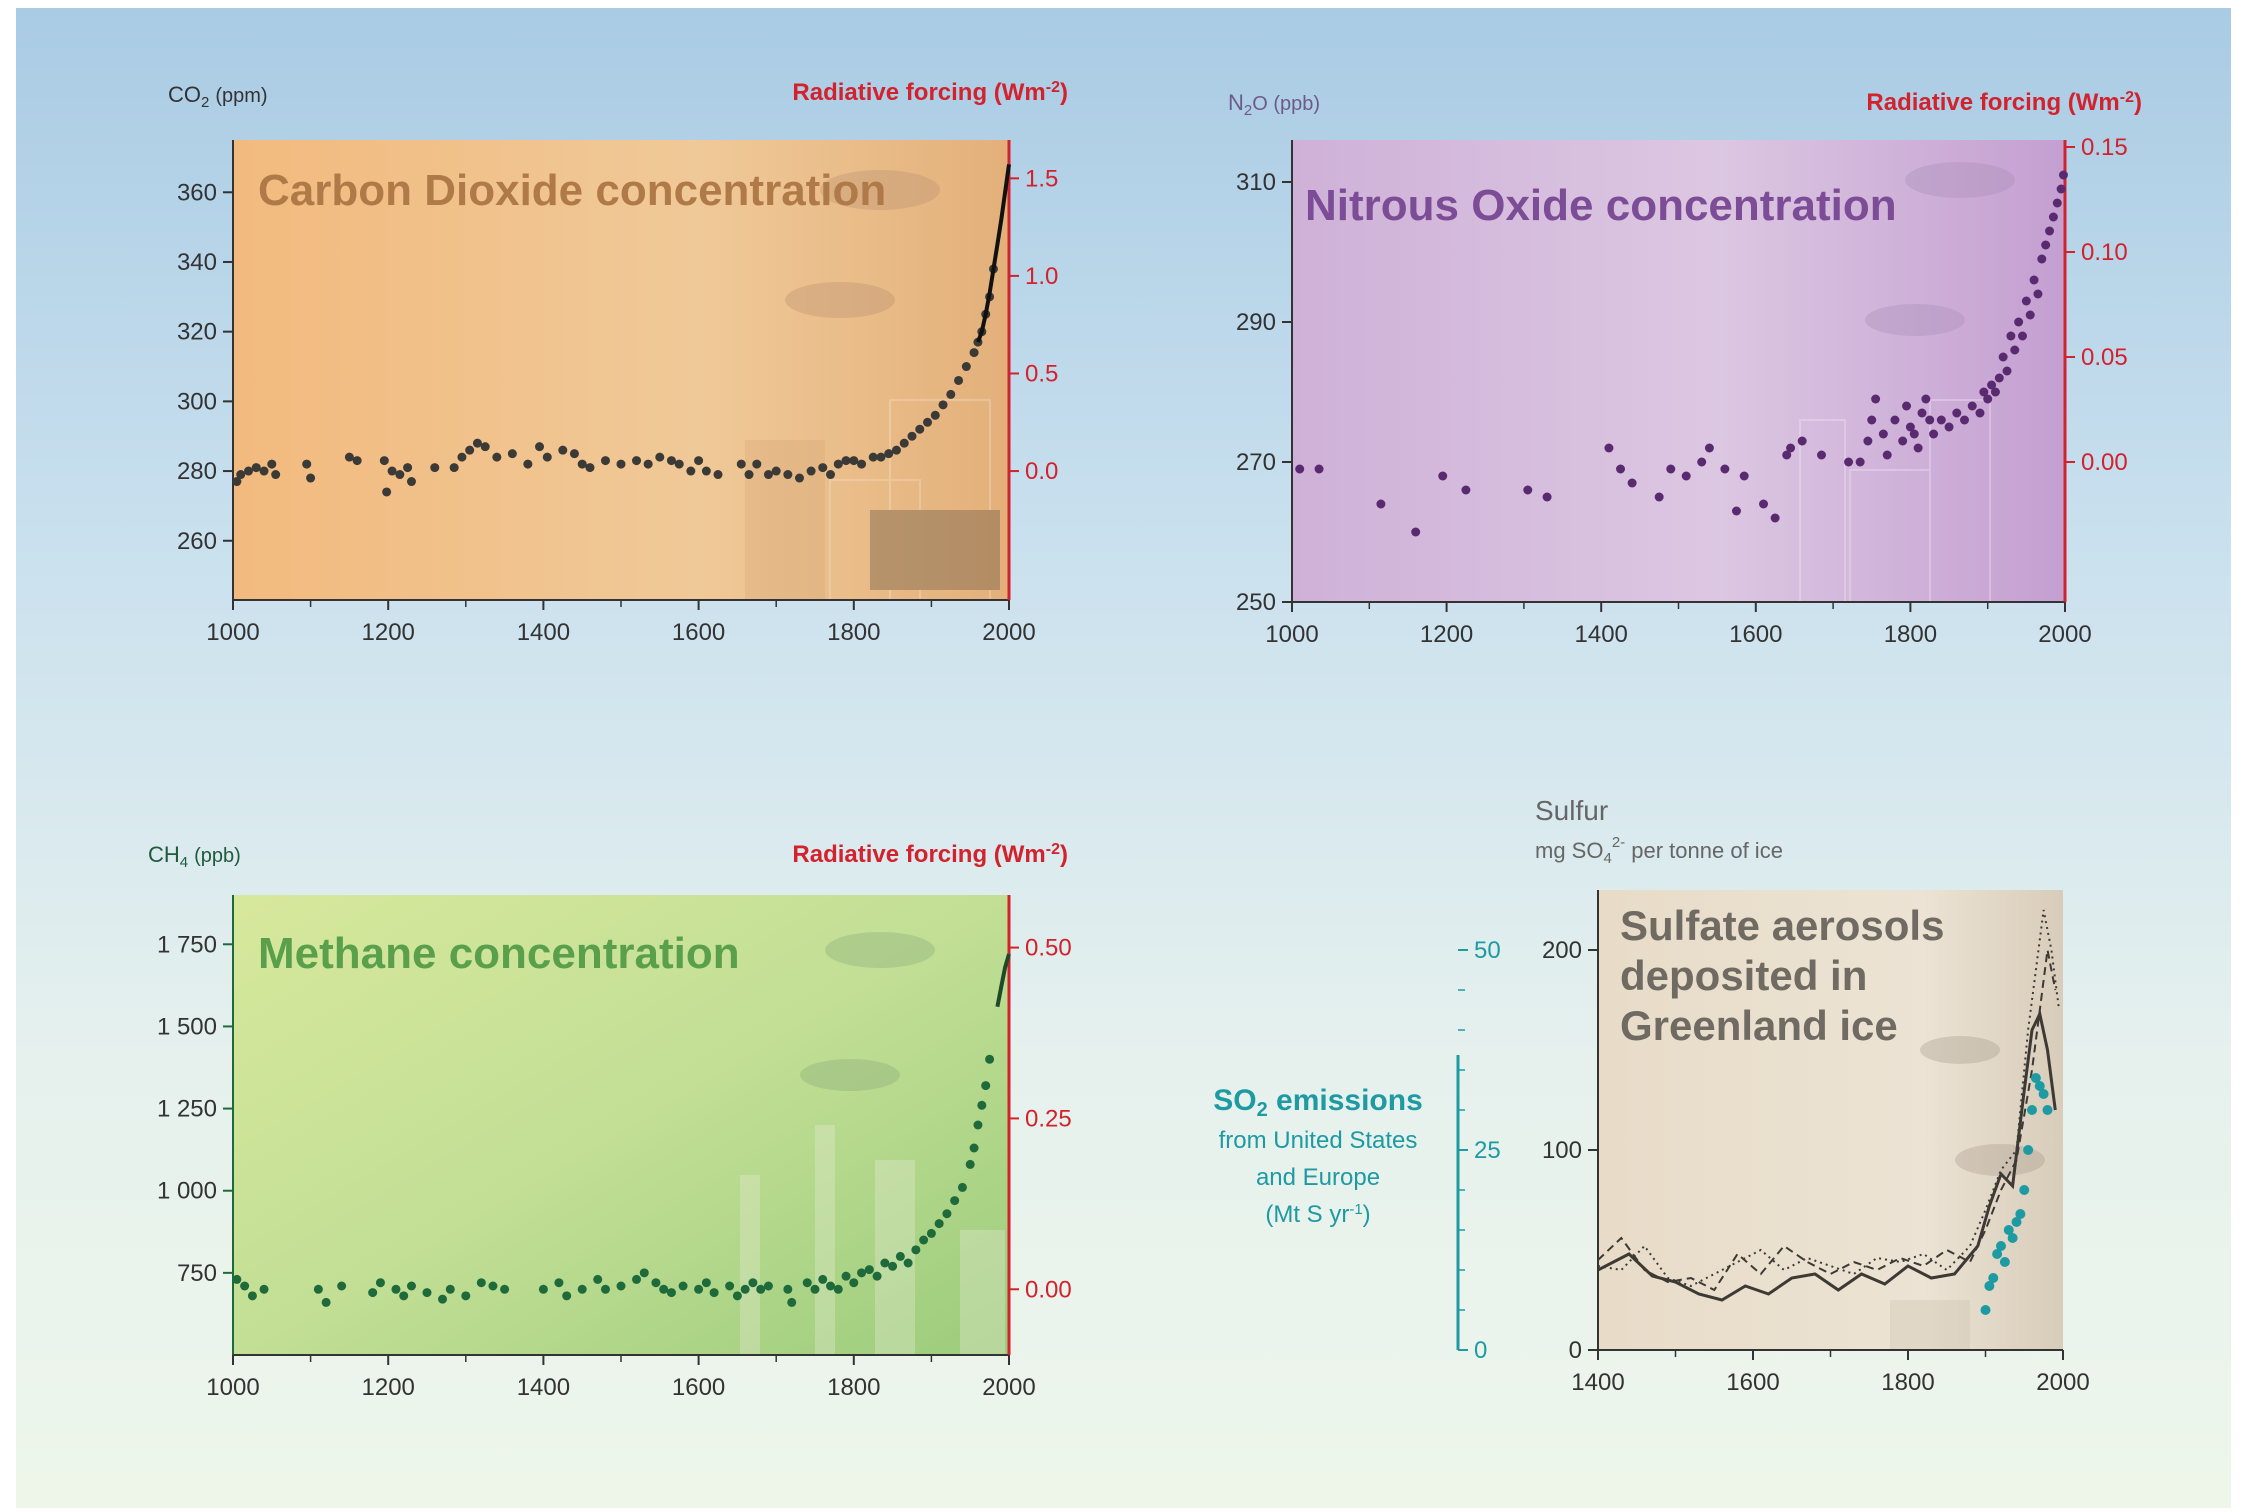 Image resolution: width=2247 pixels, height=1512 pixels. Describe the element at coordinates (1048, 948) in the screenshot. I see `ch4-right-tick-label: 0.50` at that location.